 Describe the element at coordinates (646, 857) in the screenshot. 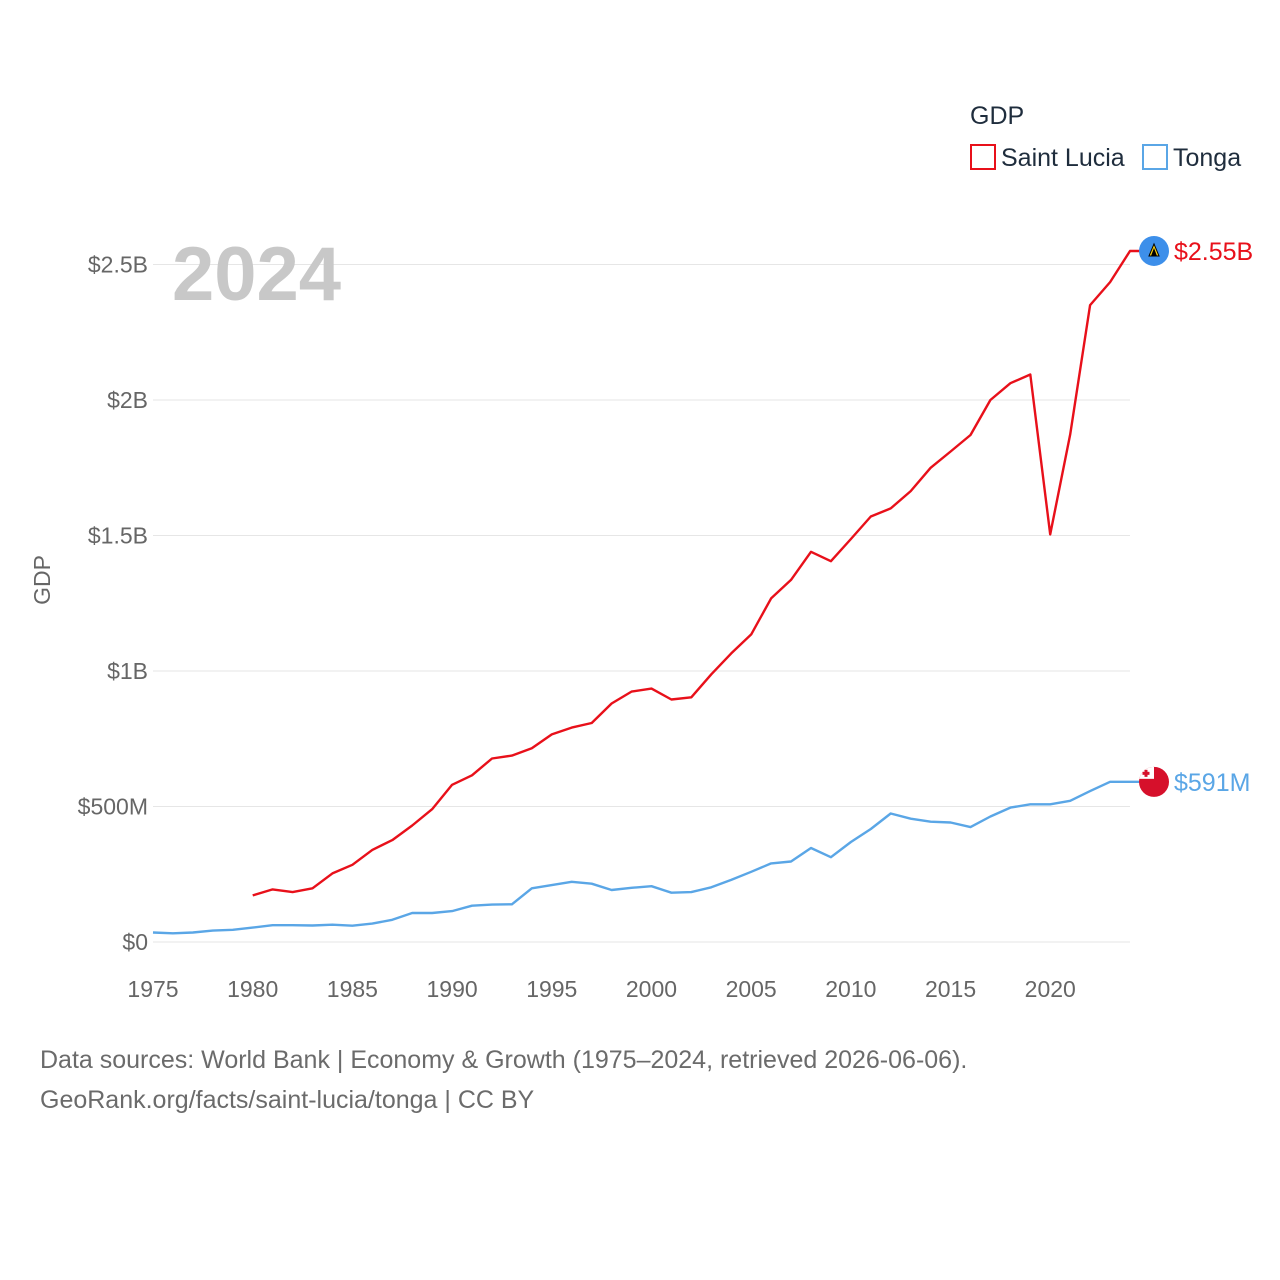

I see `series-line-tonga` at that location.